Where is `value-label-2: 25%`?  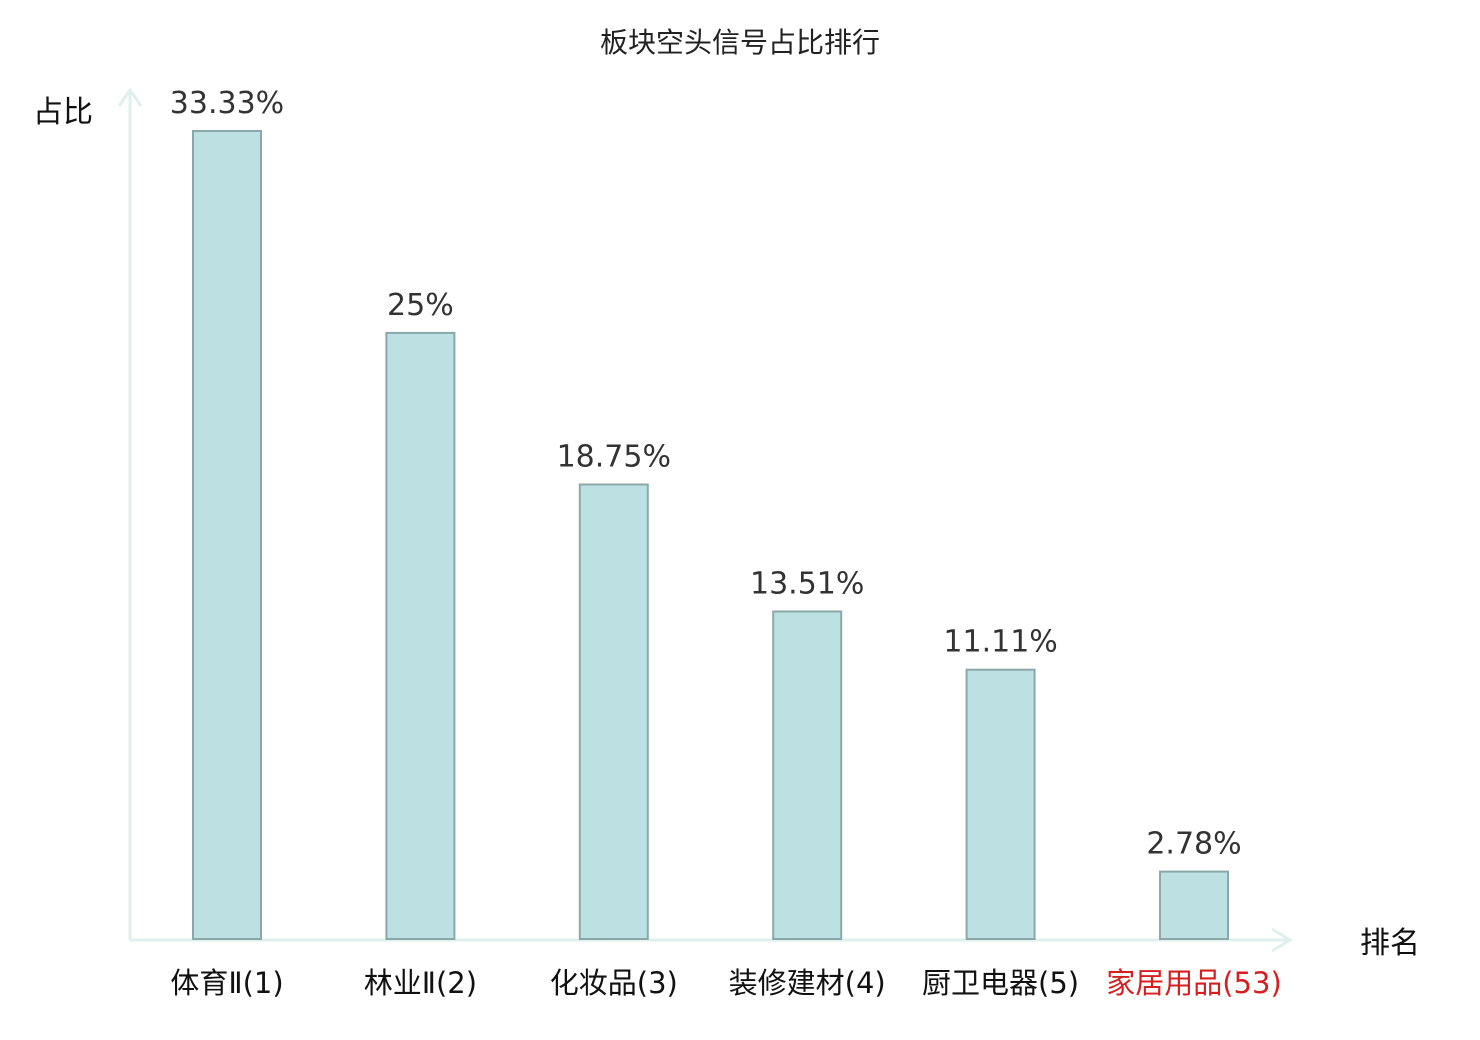
value-label-2: 25% is located at coordinates (420, 305).